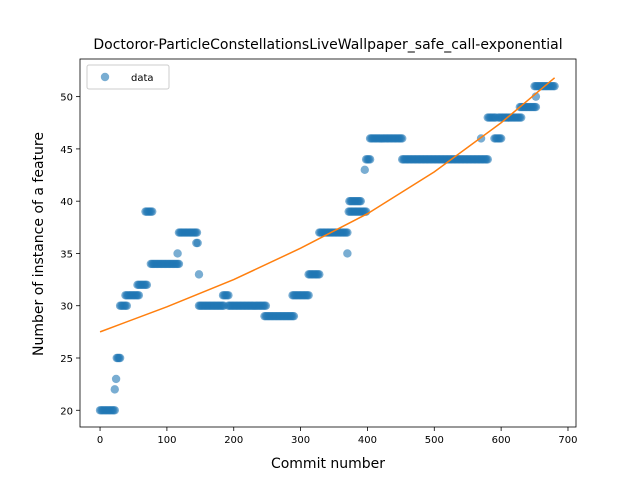 The image size is (640, 480). What do you see at coordinates (66, 150) in the screenshot?
I see `y-tick-label: 45` at bounding box center [66, 150].